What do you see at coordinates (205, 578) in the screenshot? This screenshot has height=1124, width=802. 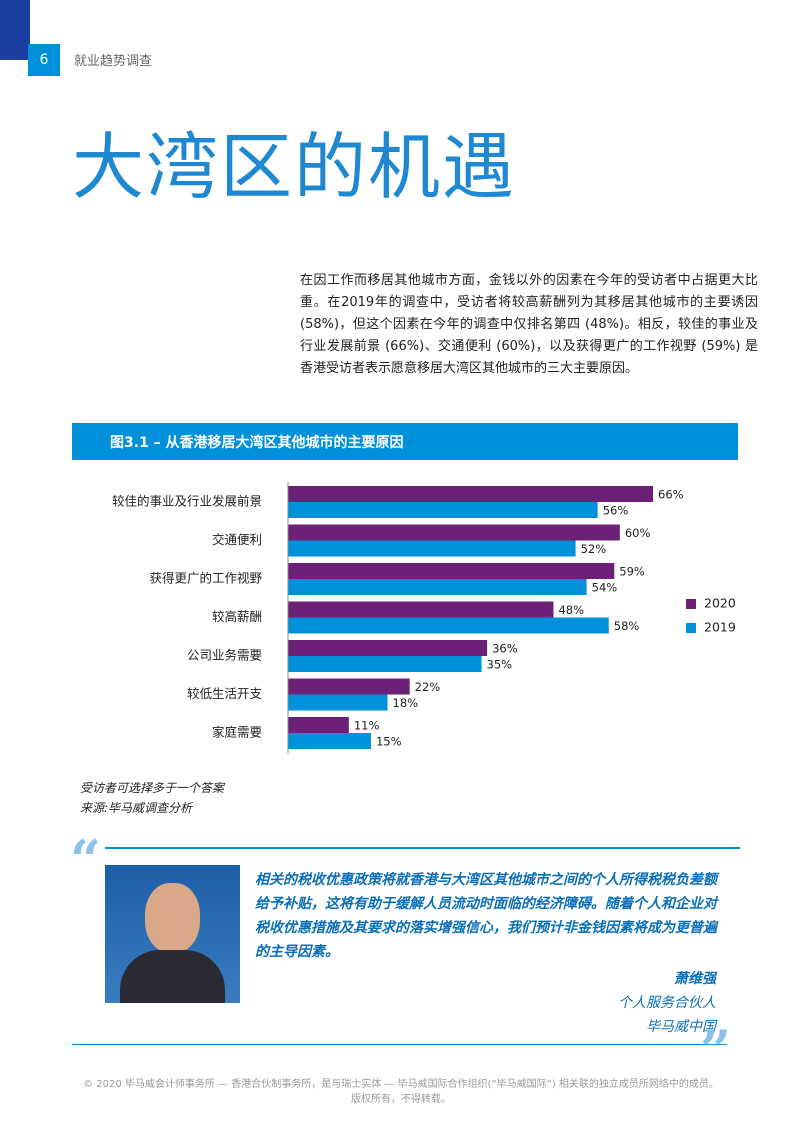 I see `category-label: 获得更广的工作视野` at bounding box center [205, 578].